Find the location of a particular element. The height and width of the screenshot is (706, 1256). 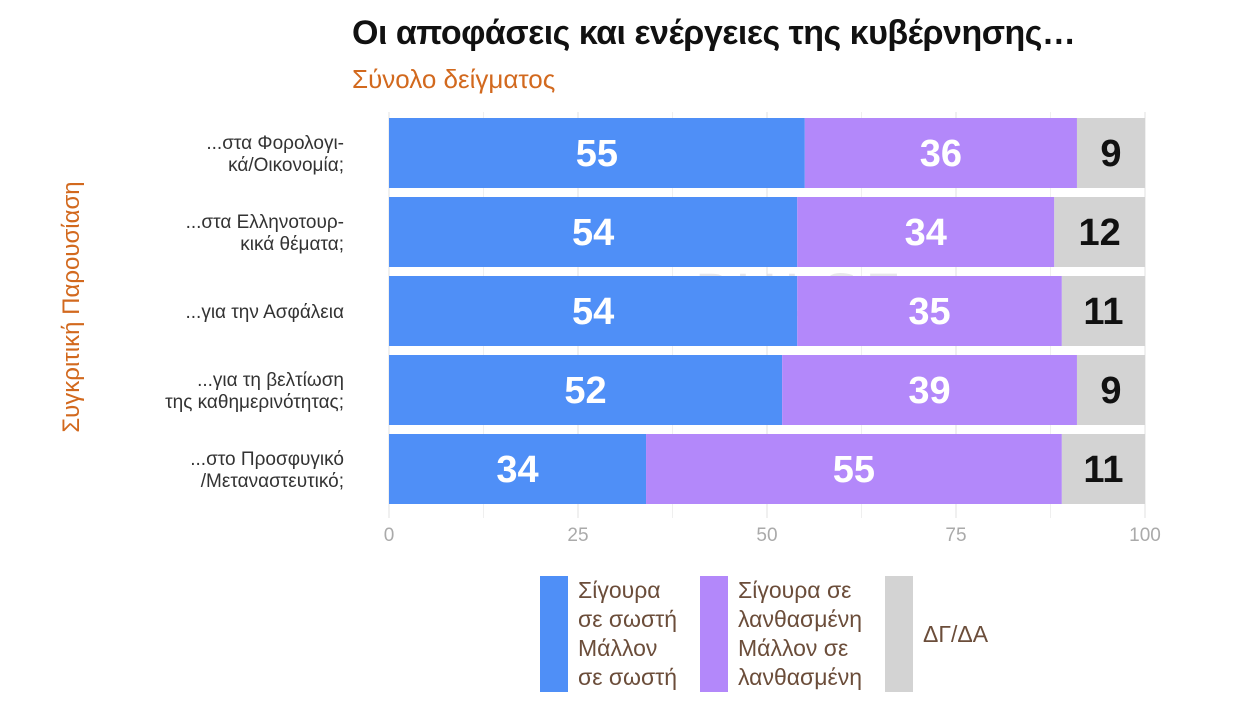

category-label: ...στα Ελληνοτουρ- is located at coordinates (265, 222).